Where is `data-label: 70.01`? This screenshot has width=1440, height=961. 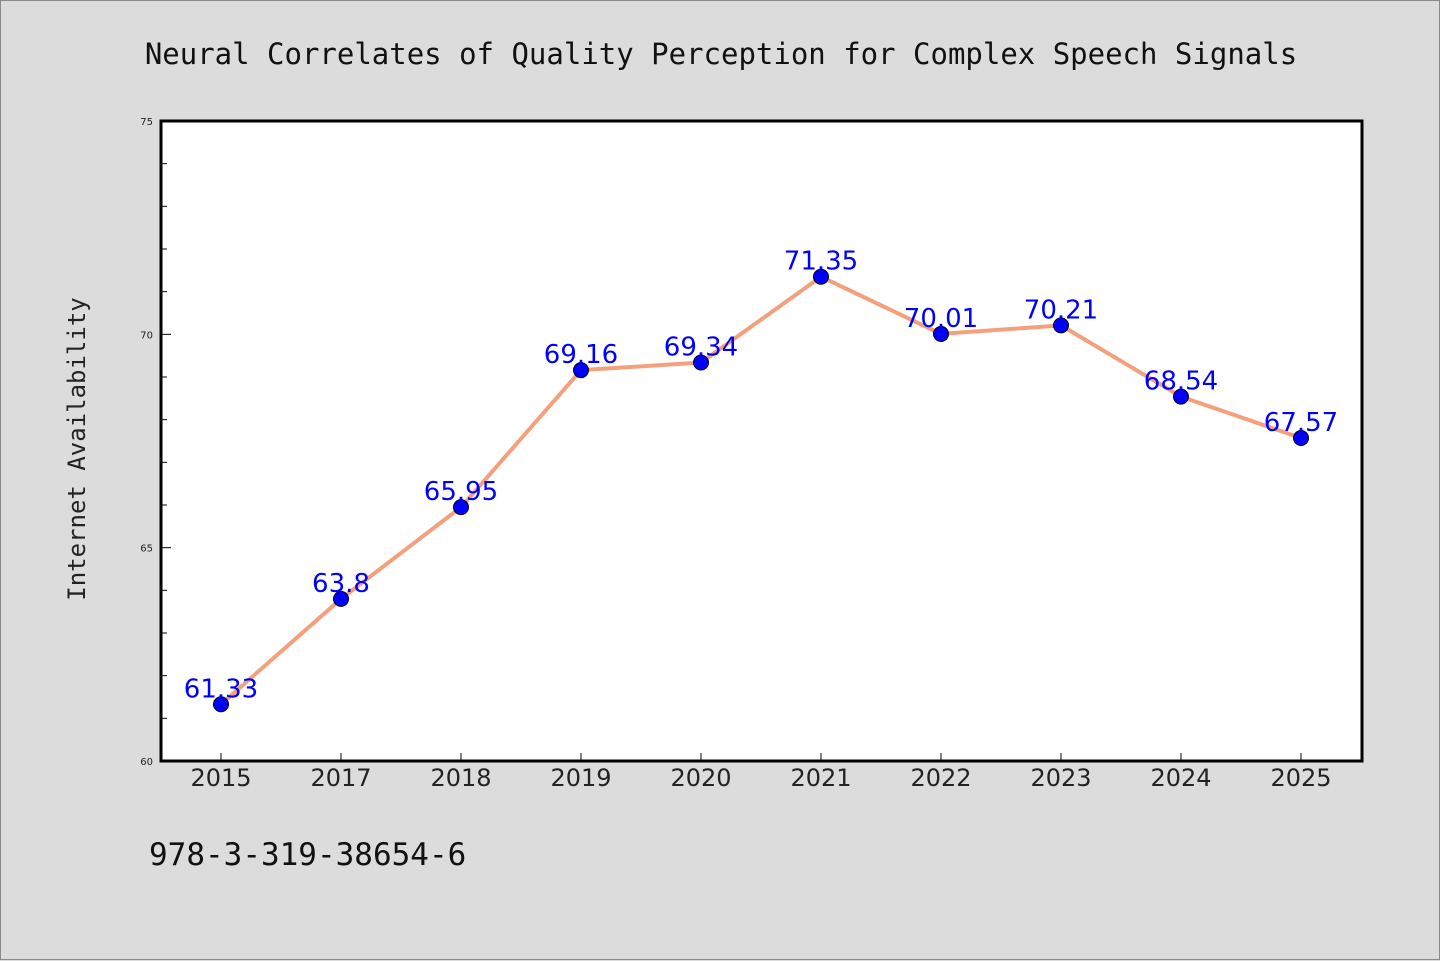 data-label: 70.01 is located at coordinates (941, 319).